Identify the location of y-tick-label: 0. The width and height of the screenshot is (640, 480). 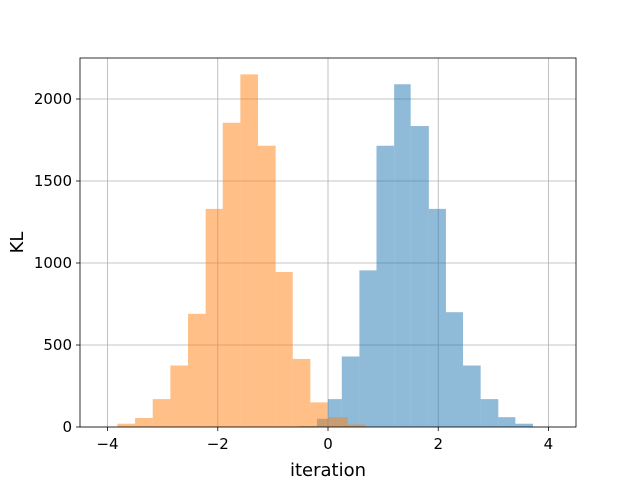
(67, 427).